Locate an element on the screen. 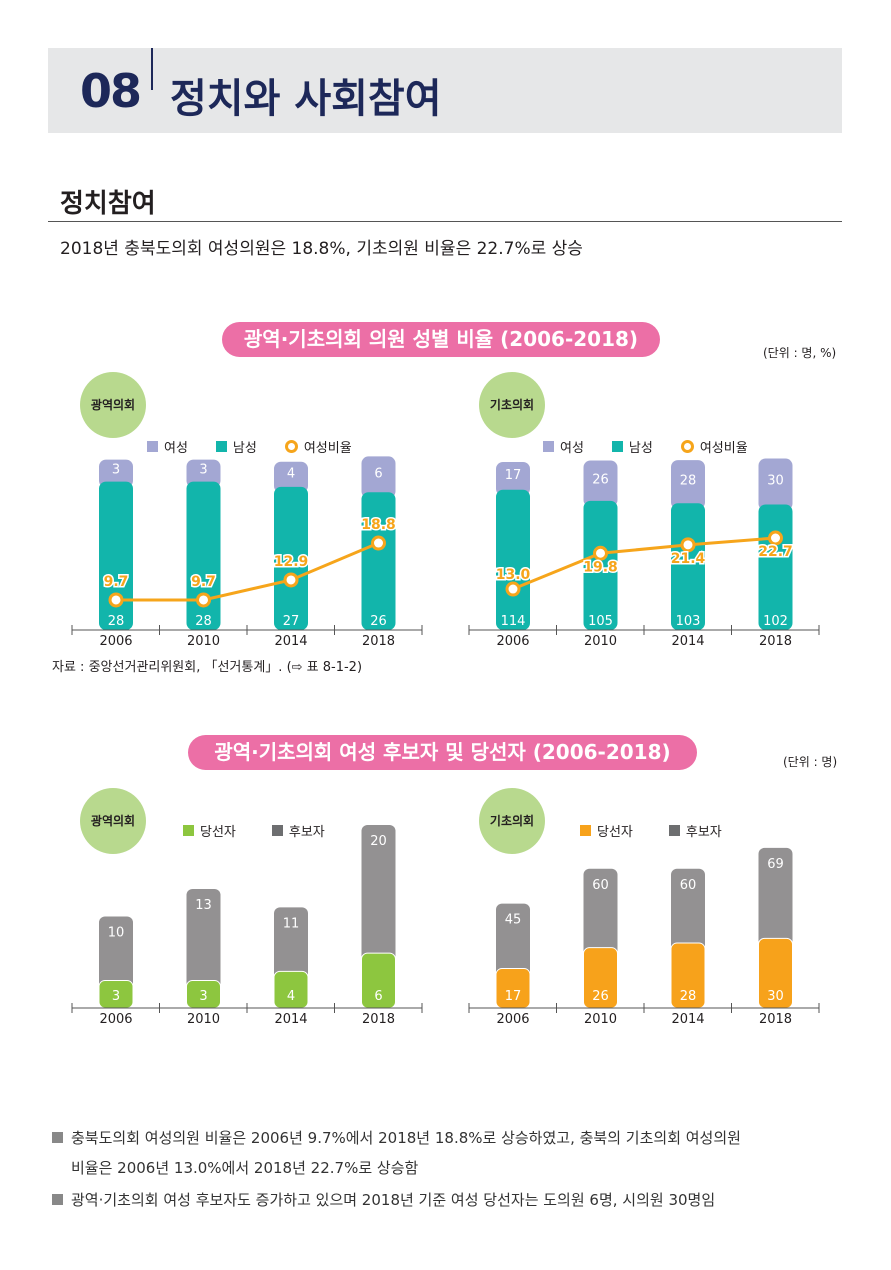 This screenshot has width=891, height=1270. data-label-female: 17 is located at coordinates (513, 475).